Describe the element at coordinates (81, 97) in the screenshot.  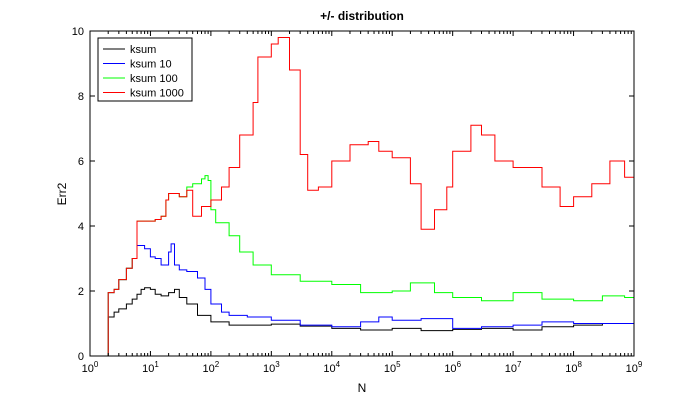
I see `y-tick-label-4: 8` at that location.